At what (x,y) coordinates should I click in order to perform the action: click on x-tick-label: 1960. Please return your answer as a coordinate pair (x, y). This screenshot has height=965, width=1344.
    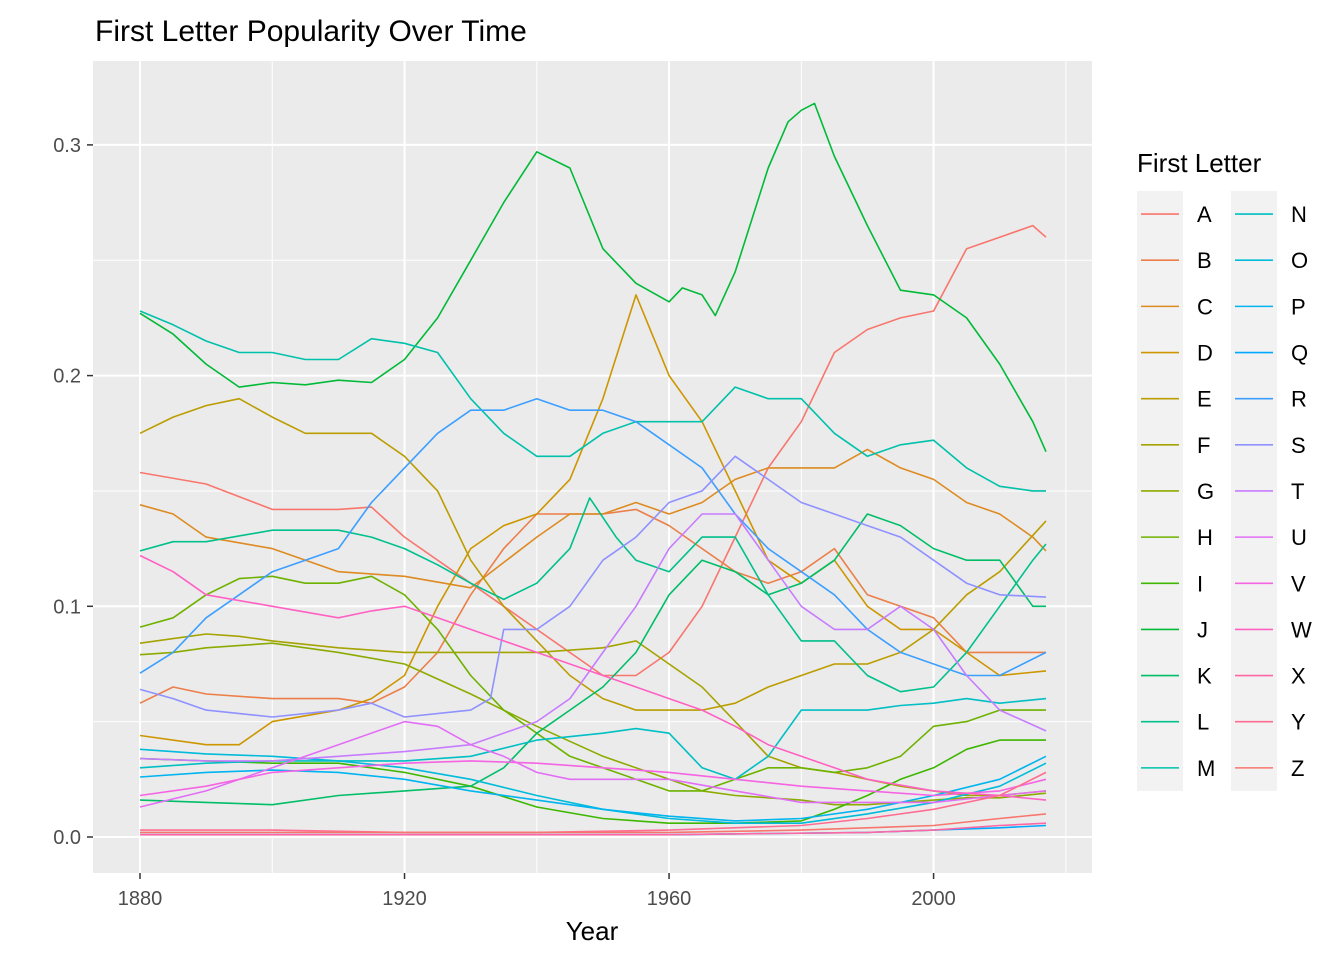
    Looking at the image, I should click on (669, 899).